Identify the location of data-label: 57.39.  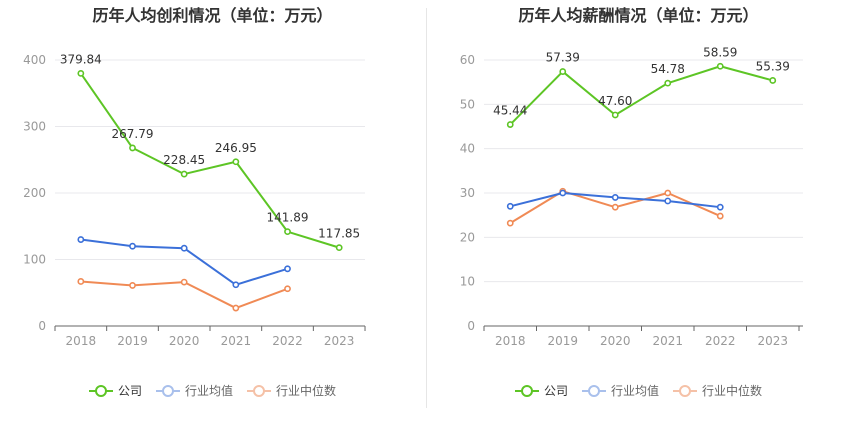
(563, 58).